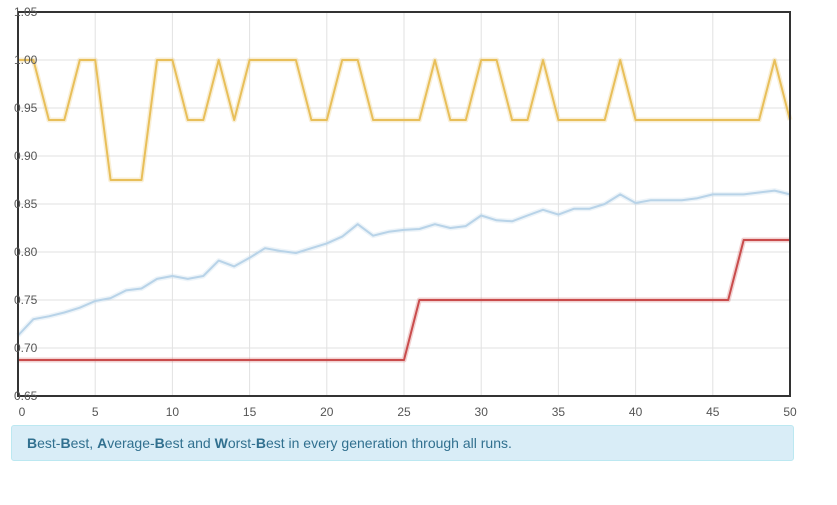 This screenshot has height=505, width=837. Describe the element at coordinates (173, 412) in the screenshot. I see `x-tick-label: 10` at that location.